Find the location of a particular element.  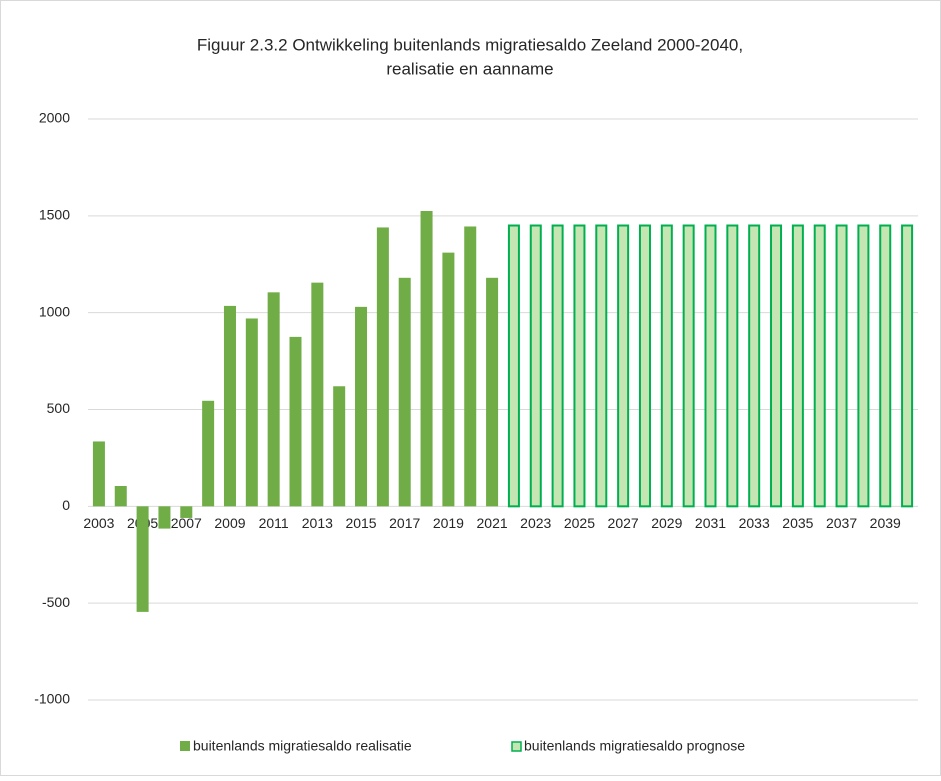

x-tick-label: 2009 is located at coordinates (229, 523).